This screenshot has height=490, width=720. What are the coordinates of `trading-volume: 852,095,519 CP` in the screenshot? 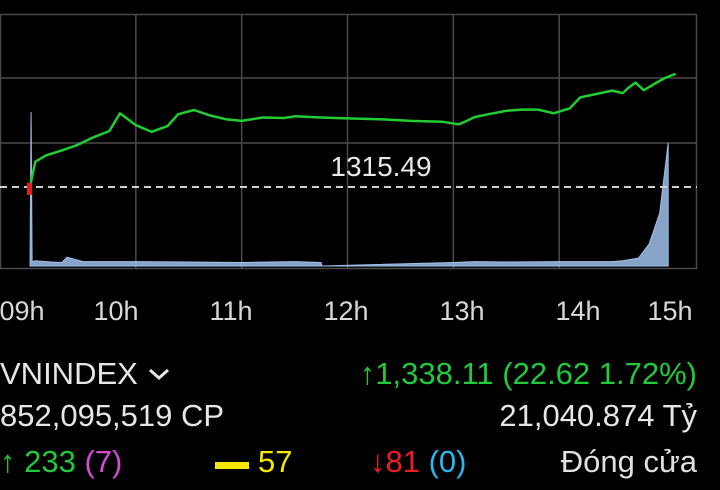 It's located at (112, 415).